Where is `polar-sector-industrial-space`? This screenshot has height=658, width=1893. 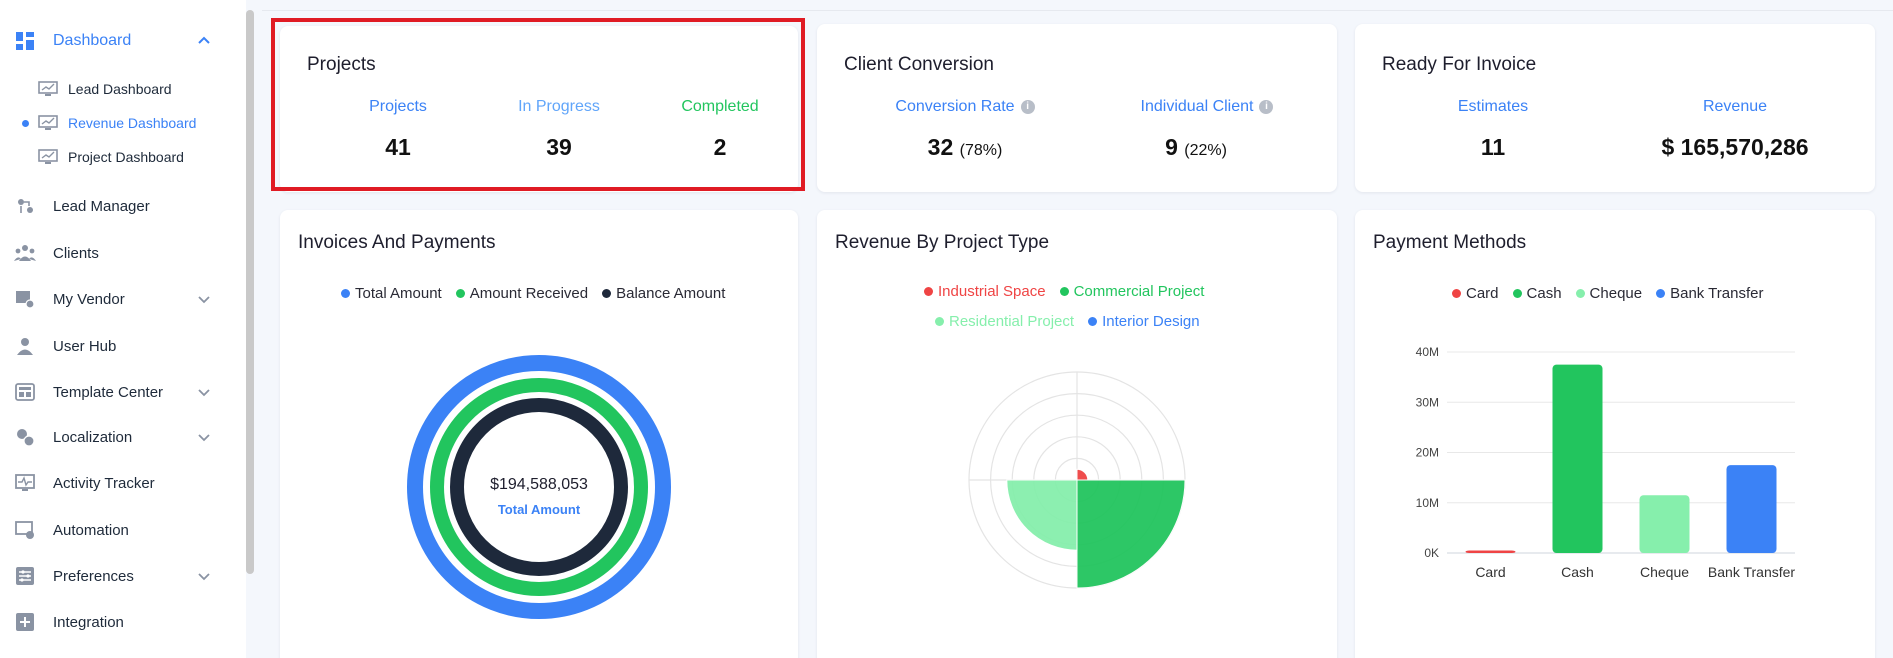 polar-sector-industrial-space is located at coordinates (1082, 474).